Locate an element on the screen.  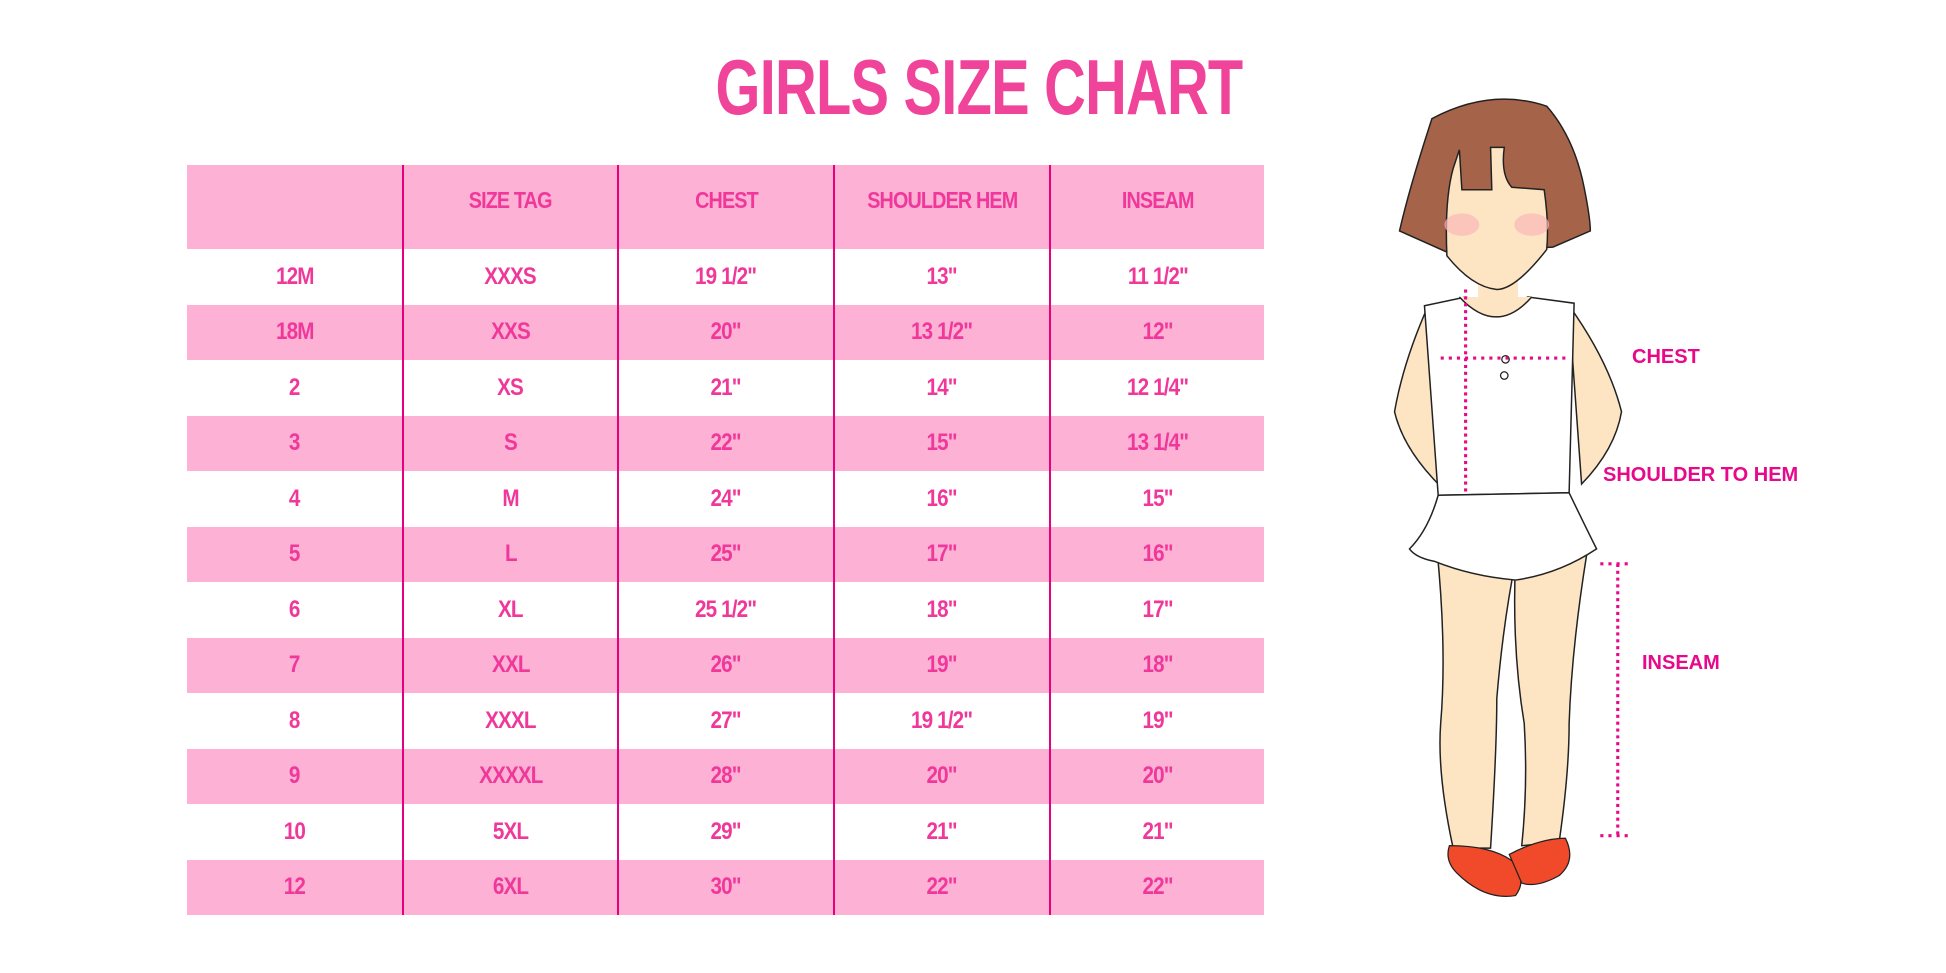
cell-chest: 22" is located at coordinates (725, 443).